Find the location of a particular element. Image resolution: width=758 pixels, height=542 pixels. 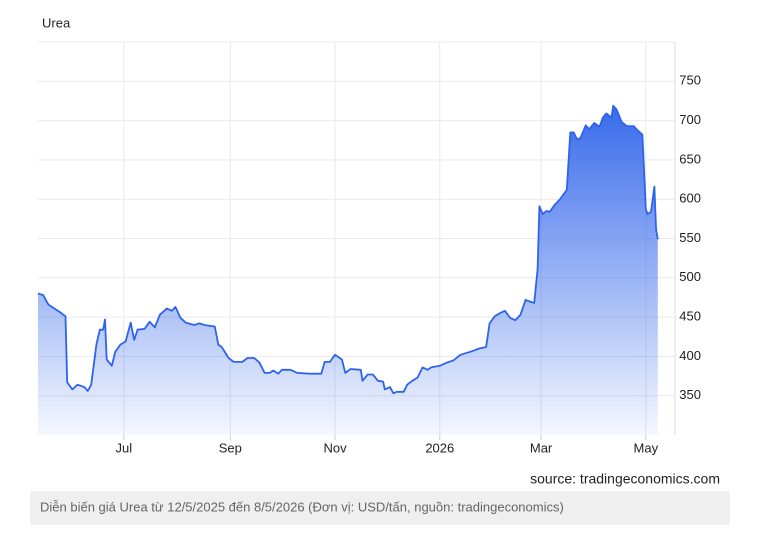

x-tick-label: 2026 is located at coordinates (439, 447).